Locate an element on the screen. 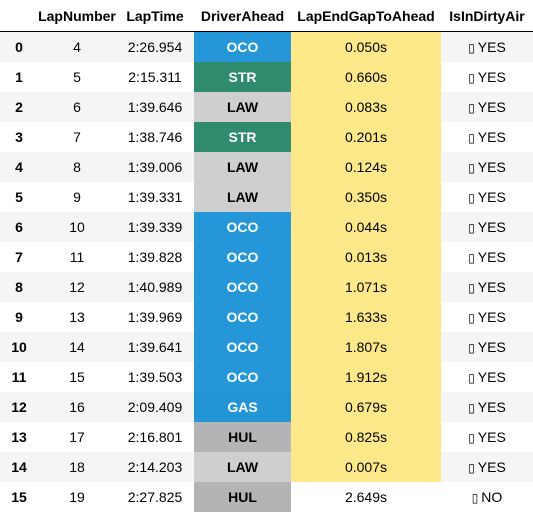 The image size is (533, 513). lap-number-cell: 13 is located at coordinates (77, 317).